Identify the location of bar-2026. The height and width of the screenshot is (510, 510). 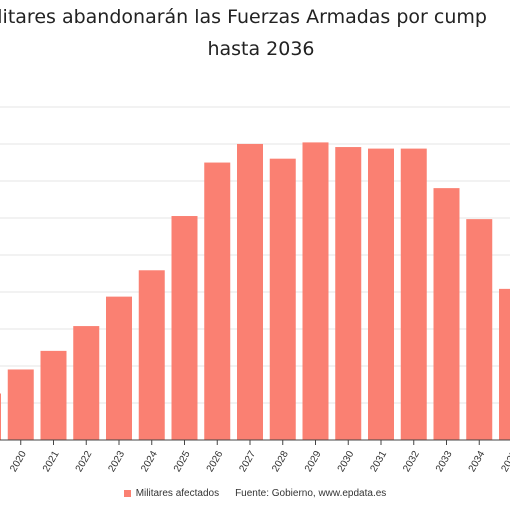
(217, 301).